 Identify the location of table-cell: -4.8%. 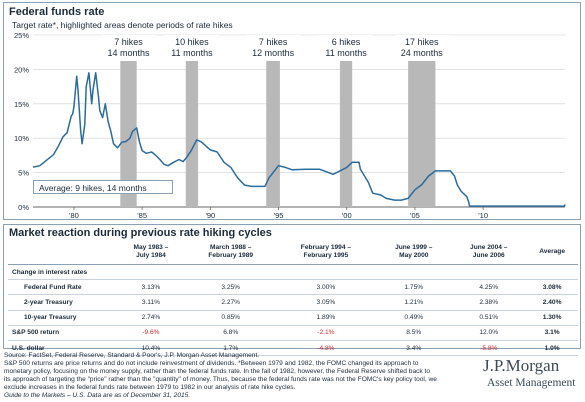
(326, 348).